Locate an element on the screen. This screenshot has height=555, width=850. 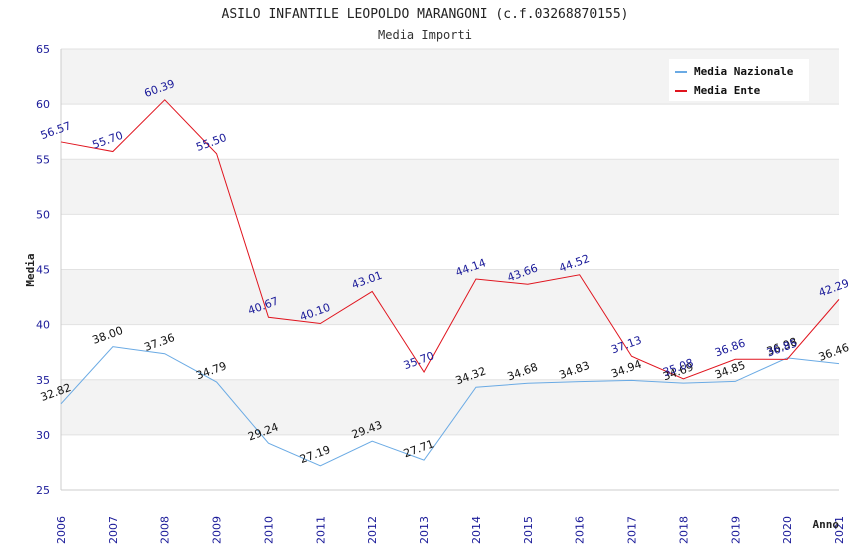
y-tick-label: 50 is located at coordinates (43, 214).